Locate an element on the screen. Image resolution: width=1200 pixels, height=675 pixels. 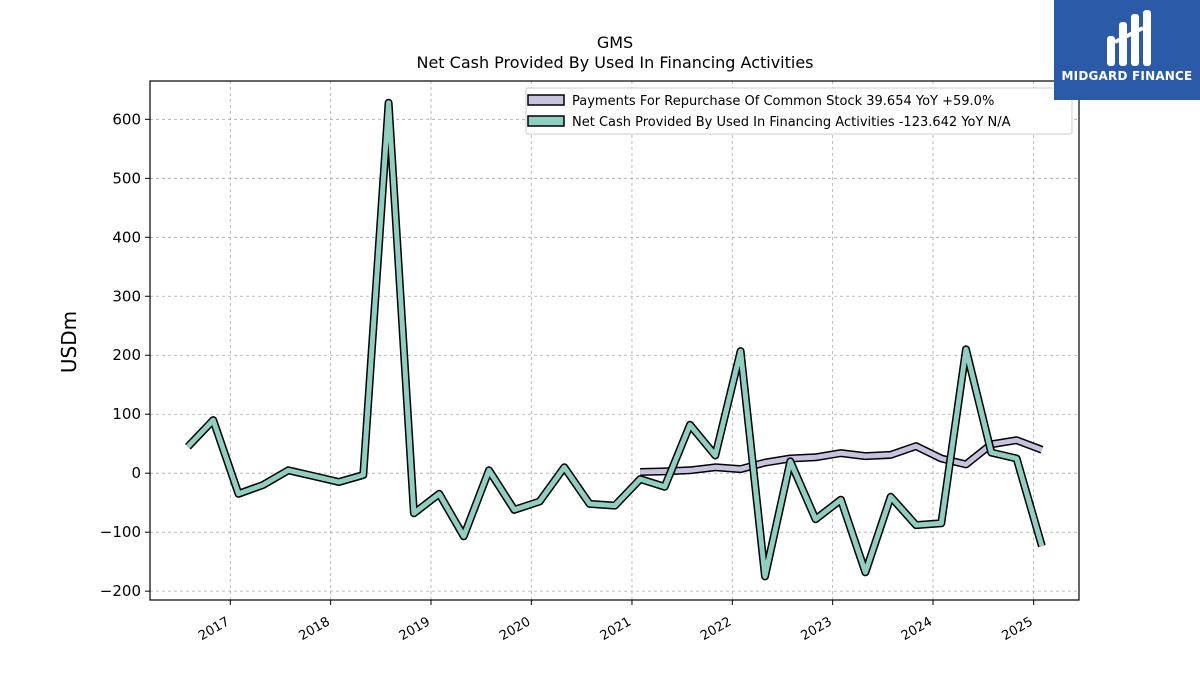
legend-frame is located at coordinates (799, 111).